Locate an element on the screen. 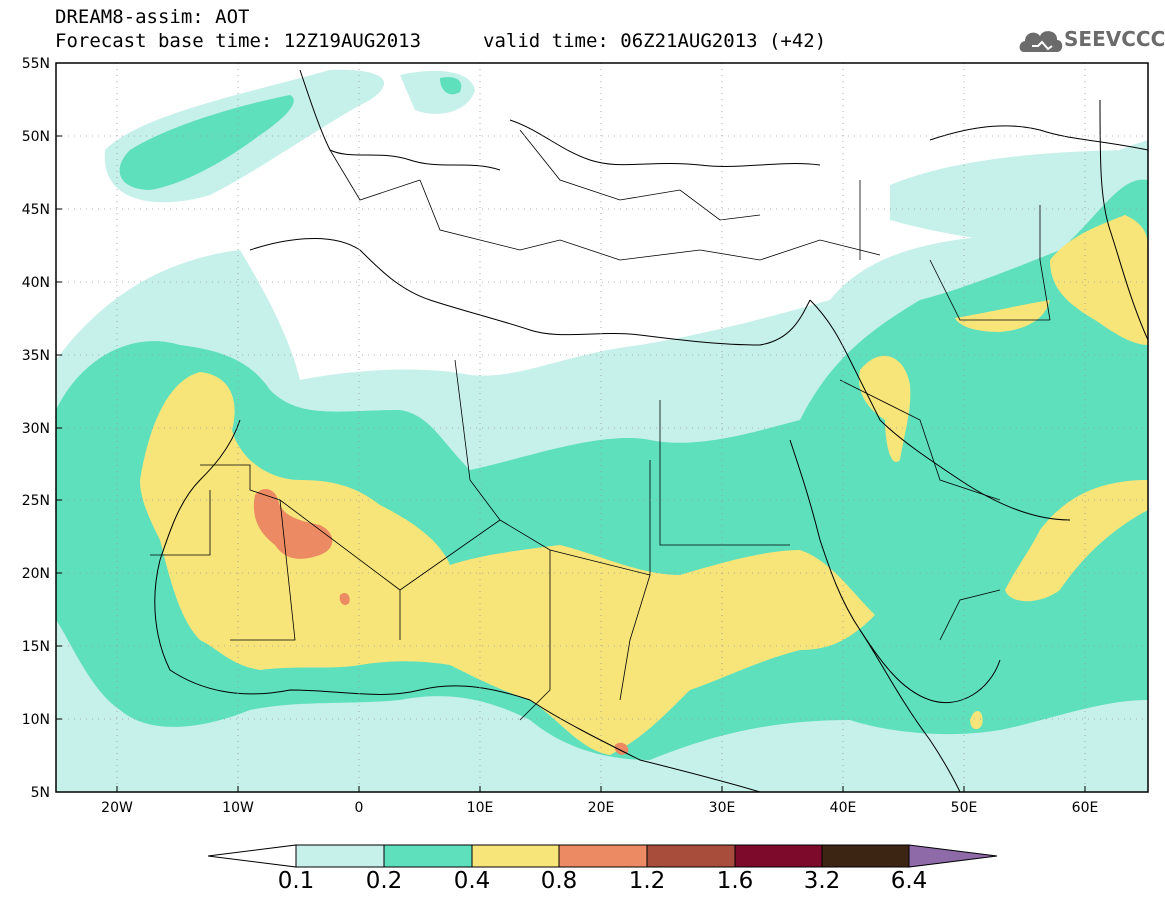 The width and height of the screenshot is (1165, 905). lon-label: 20W is located at coordinates (117, 808).